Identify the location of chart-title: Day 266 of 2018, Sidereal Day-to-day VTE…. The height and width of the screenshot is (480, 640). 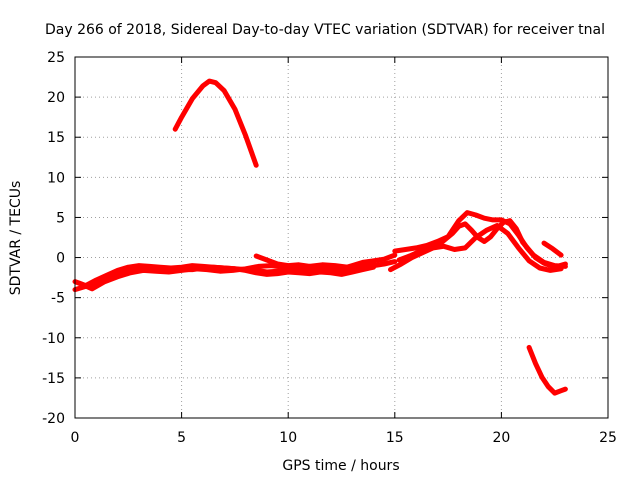
(325, 30).